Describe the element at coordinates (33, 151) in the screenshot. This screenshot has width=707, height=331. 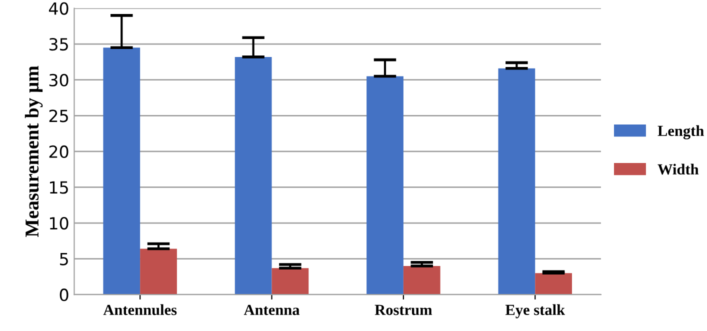
I see `y-axis-title: Measurement by µm` at that location.